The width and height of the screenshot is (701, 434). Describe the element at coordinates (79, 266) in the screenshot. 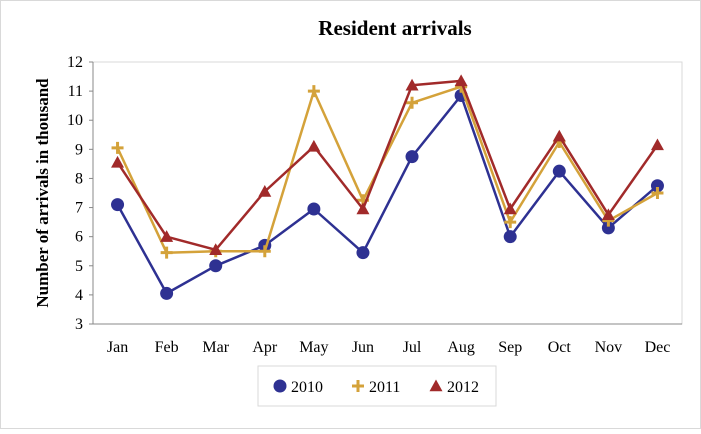

I see `y-tick-label: 5` at that location.